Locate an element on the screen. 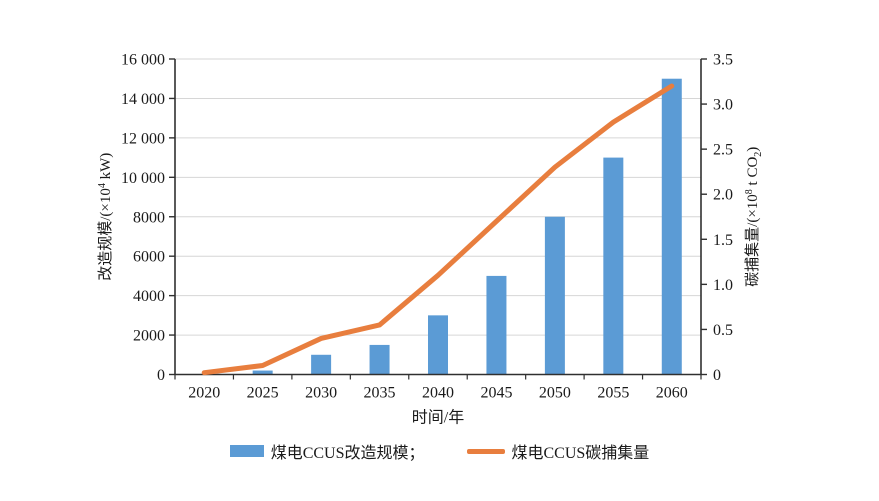 This screenshot has height=501, width=879. left-tick-label: 4000 is located at coordinates (149, 296).